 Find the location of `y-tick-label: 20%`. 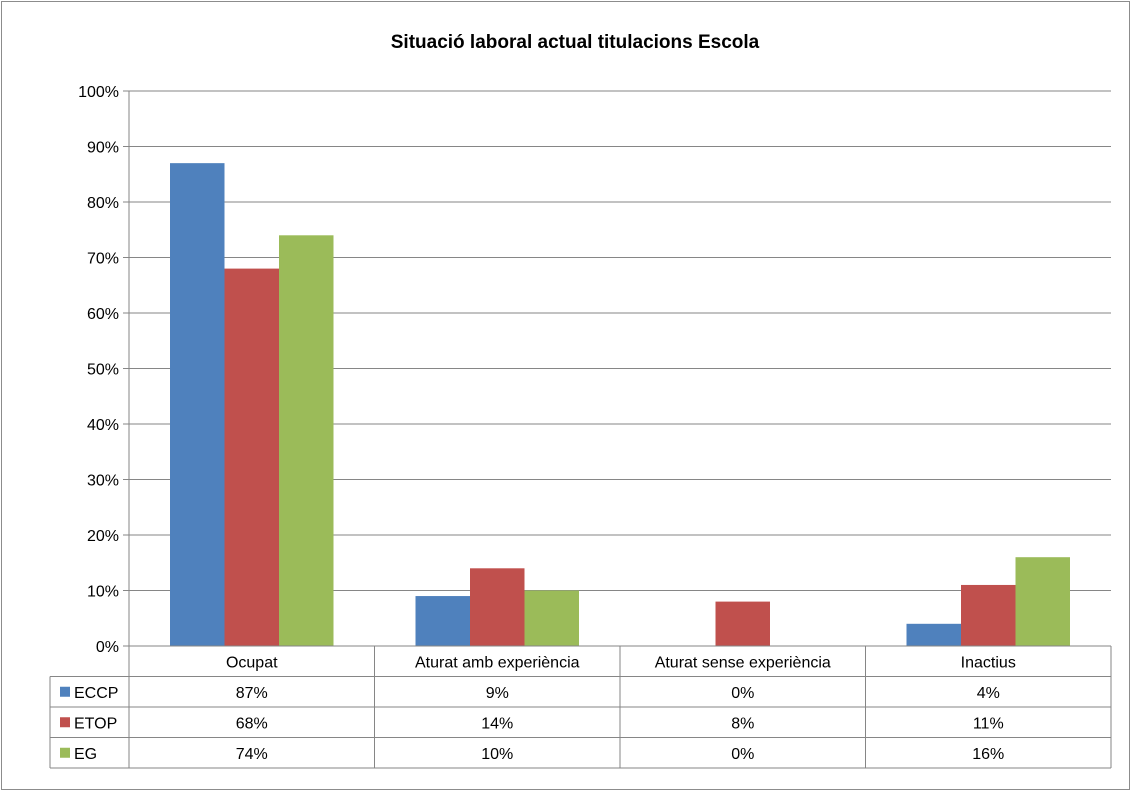

y-tick-label: 20% is located at coordinates (103, 536).